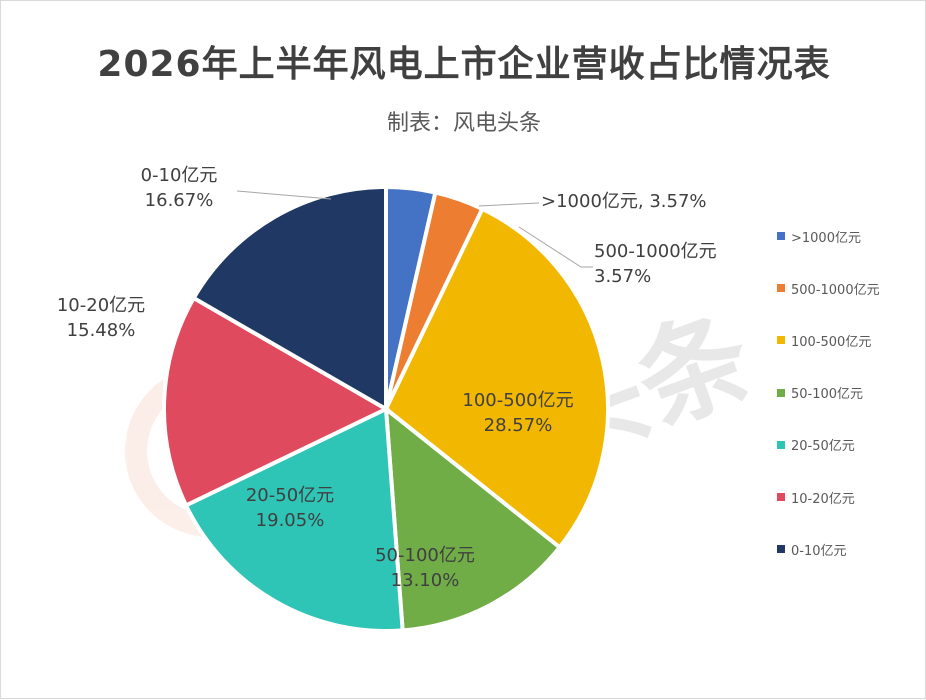  What do you see at coordinates (425, 580) in the screenshot?
I see `data-label-value: 13.10%` at bounding box center [425, 580].